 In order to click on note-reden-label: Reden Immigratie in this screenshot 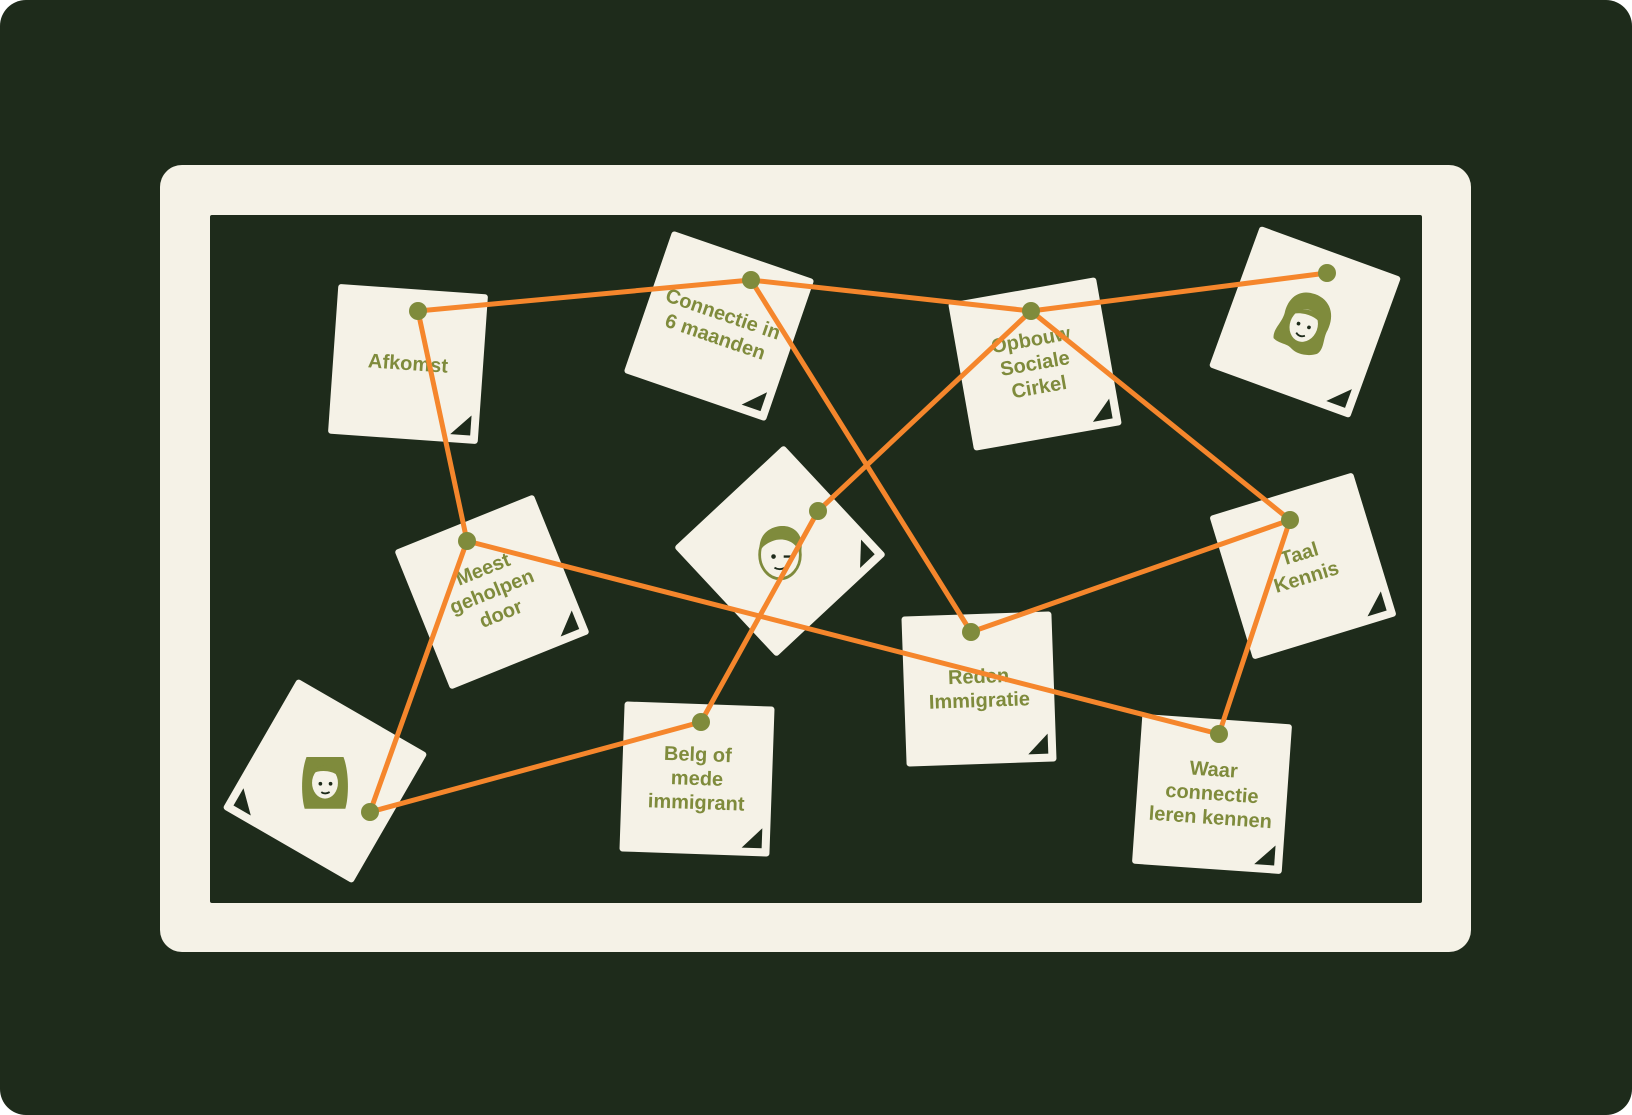, I will do `click(979, 689)`.